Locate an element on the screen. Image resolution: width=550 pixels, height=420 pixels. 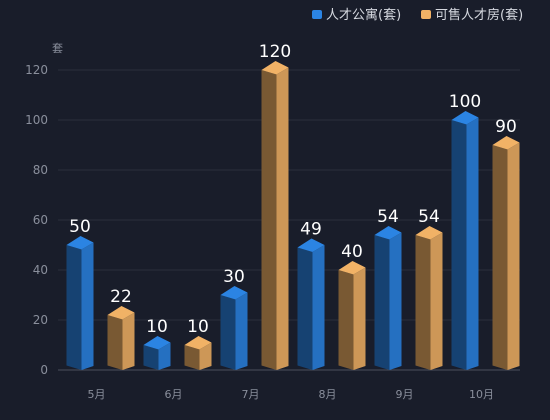
legend: 人才公寓(套) 可售人才房(套) is located at coordinates (417, 15).